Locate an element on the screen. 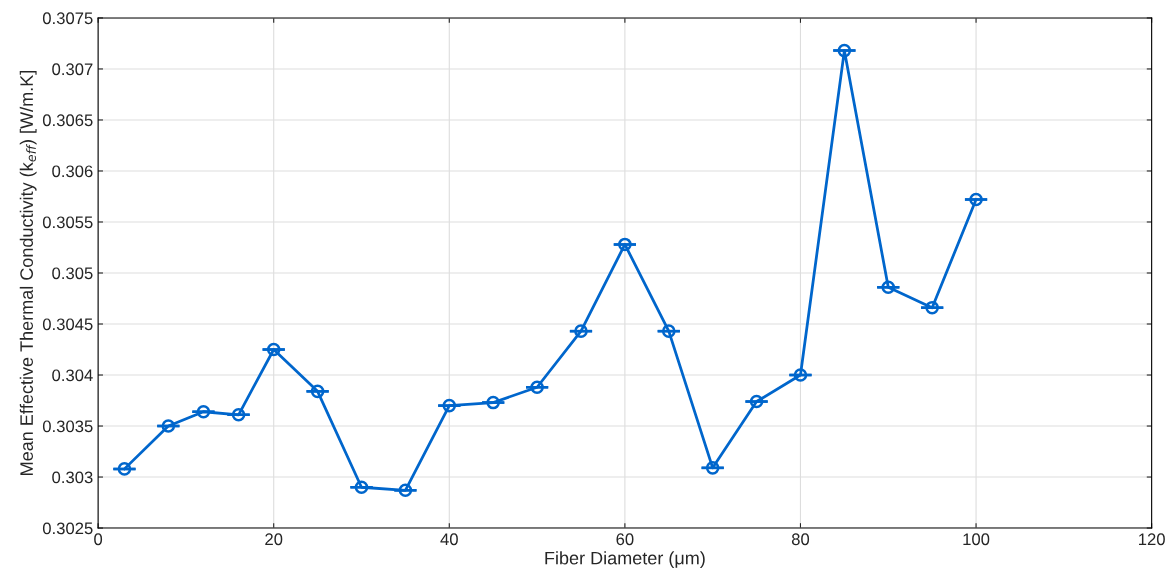 Image resolution: width=1168 pixels, height=579 pixels. x-tick-label: 100 is located at coordinates (976, 539).